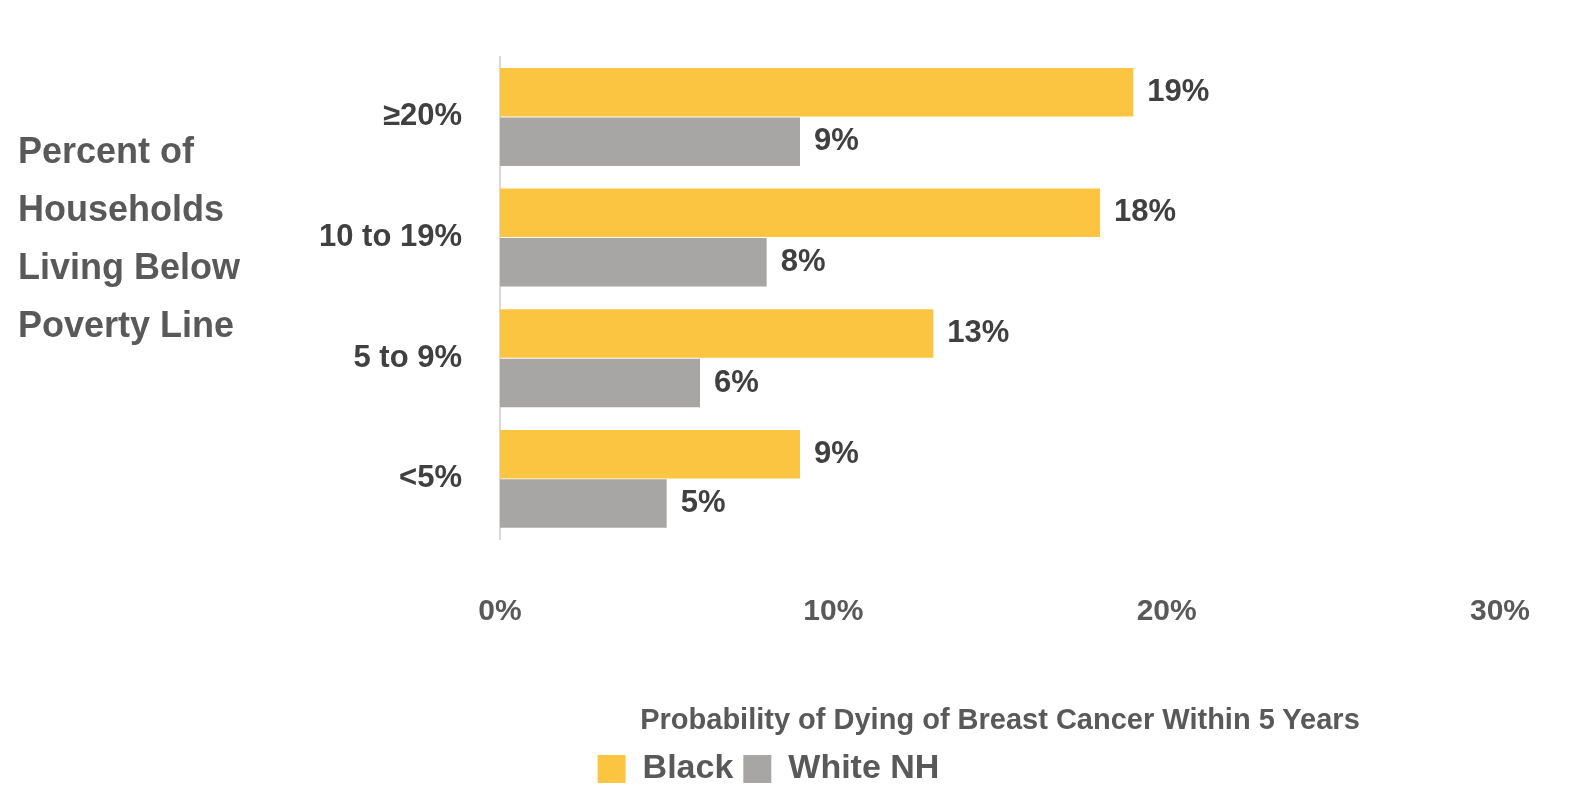 The height and width of the screenshot is (804, 1585). Describe the element at coordinates (803, 260) in the screenshot. I see `data-label: 8%` at that location.